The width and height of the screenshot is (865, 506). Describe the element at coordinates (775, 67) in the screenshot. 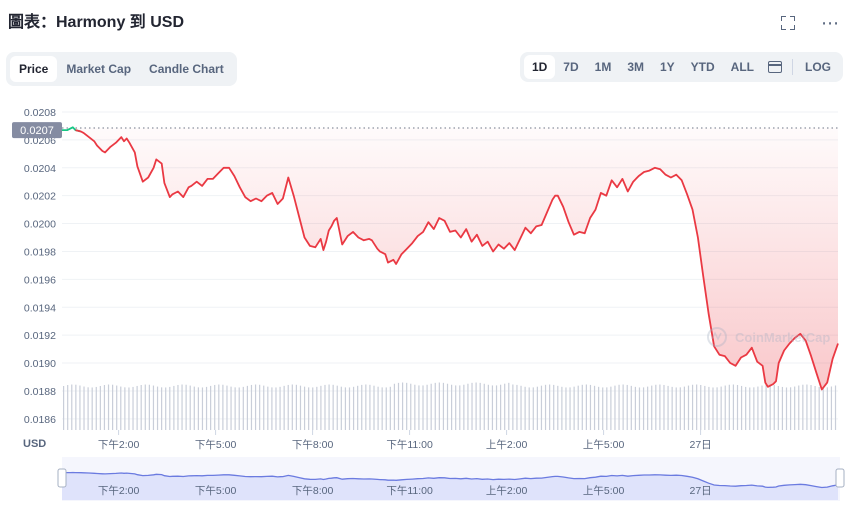

I see `calendar-icon` at that location.